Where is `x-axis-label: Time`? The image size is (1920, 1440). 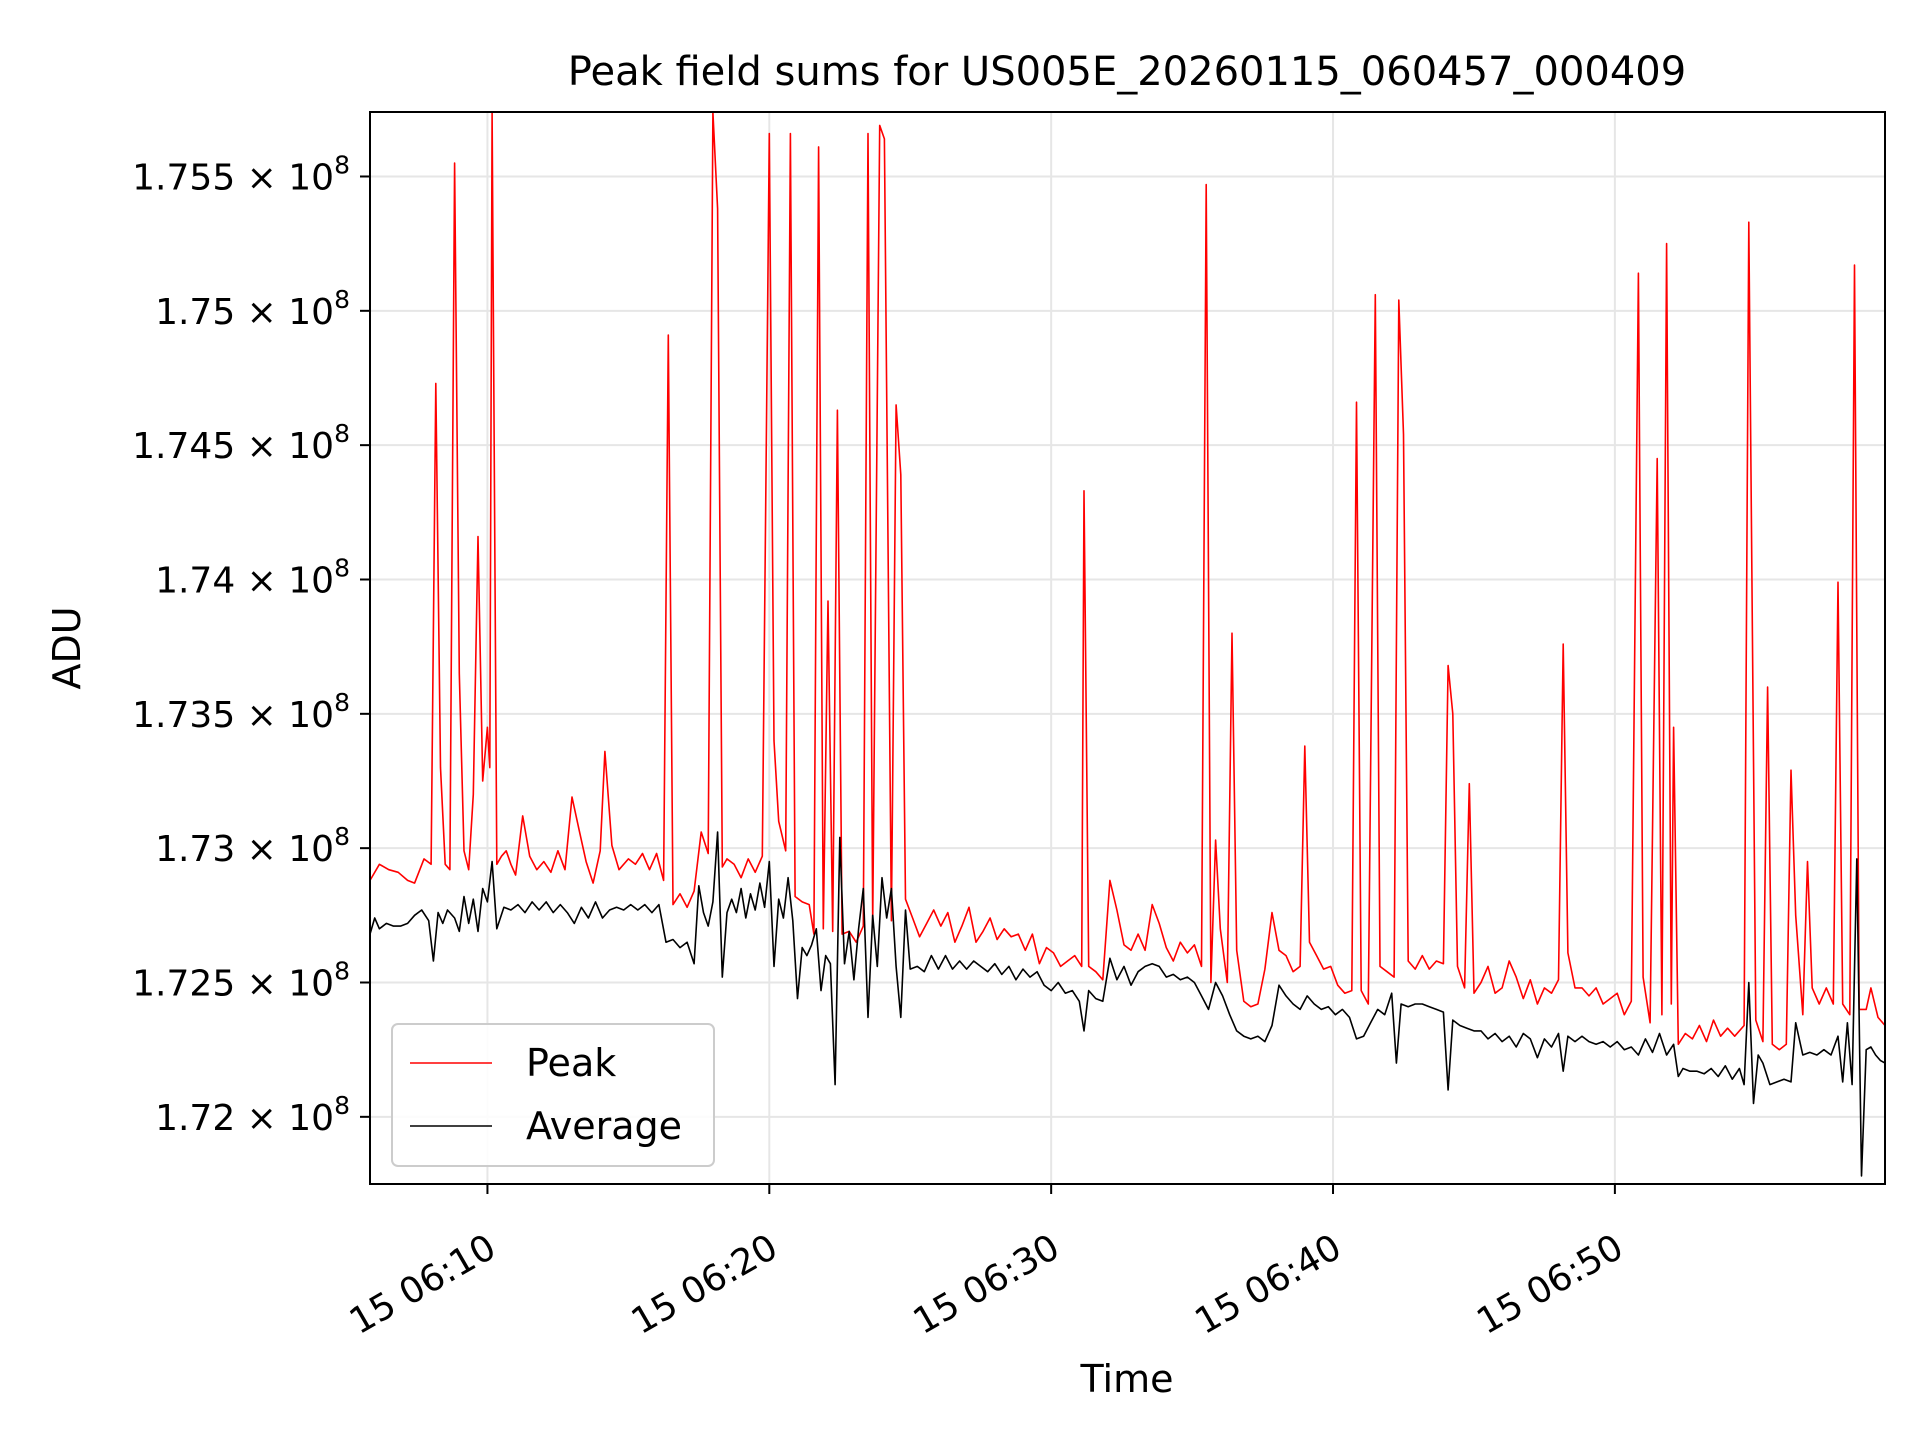 x-axis-label: Time is located at coordinates (1127, 1379).